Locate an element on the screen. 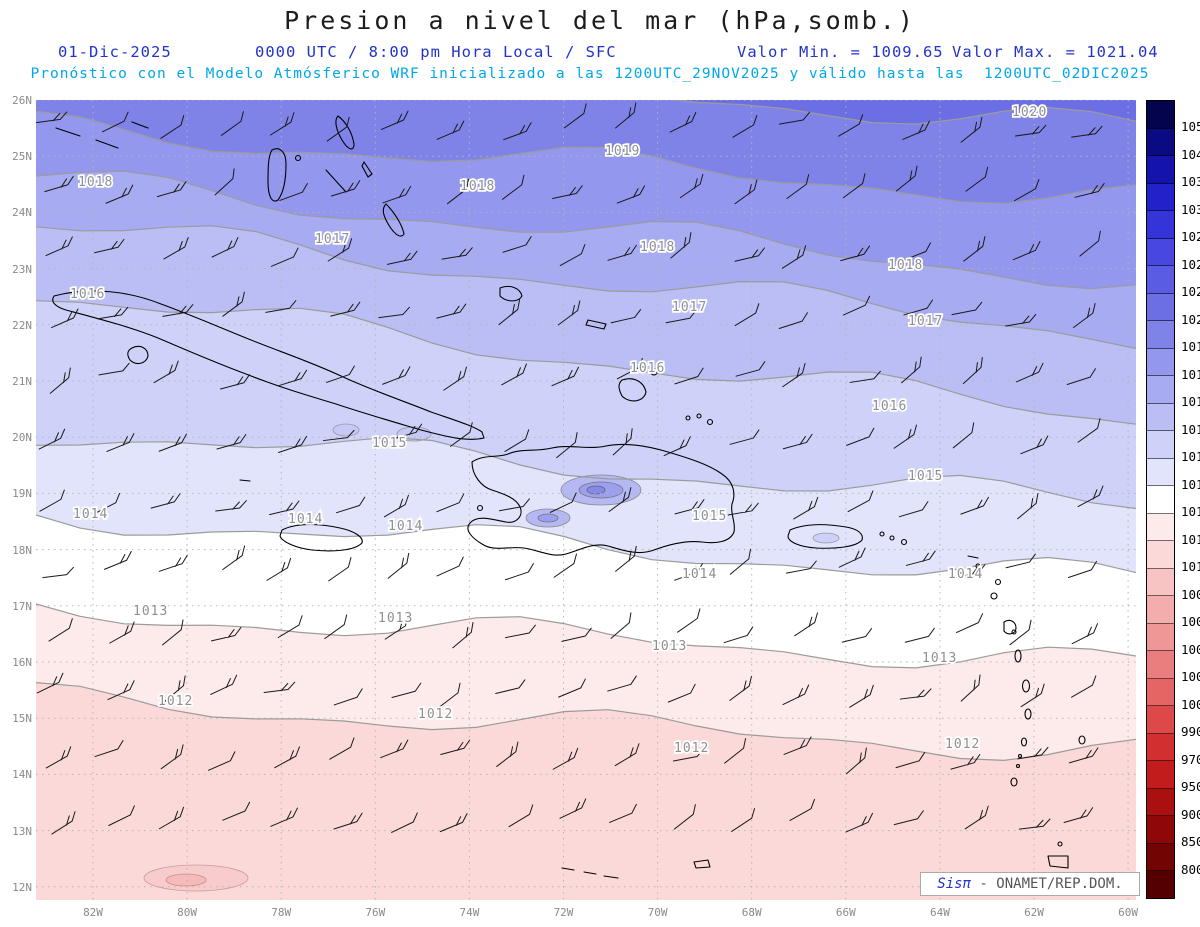 This screenshot has width=1200, height=927. isobar-label: 1019 is located at coordinates (622, 151).